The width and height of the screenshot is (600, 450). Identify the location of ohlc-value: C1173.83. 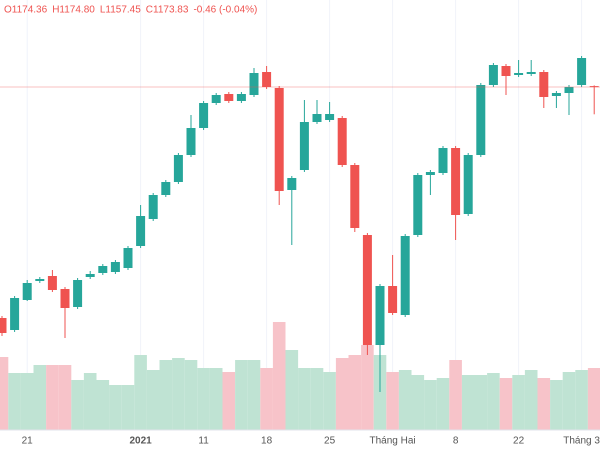
(167, 10).